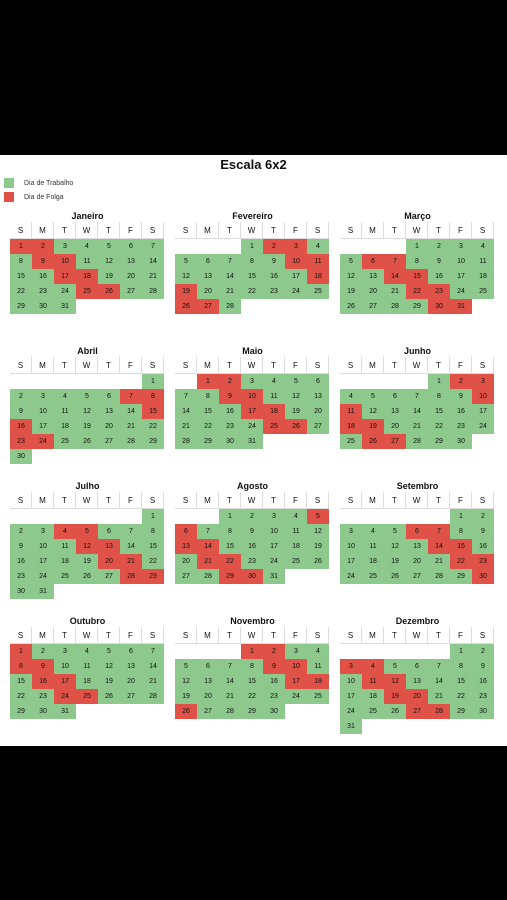  Describe the element at coordinates (230, 561) in the screenshot. I see `day-cell-off: 22` at that location.